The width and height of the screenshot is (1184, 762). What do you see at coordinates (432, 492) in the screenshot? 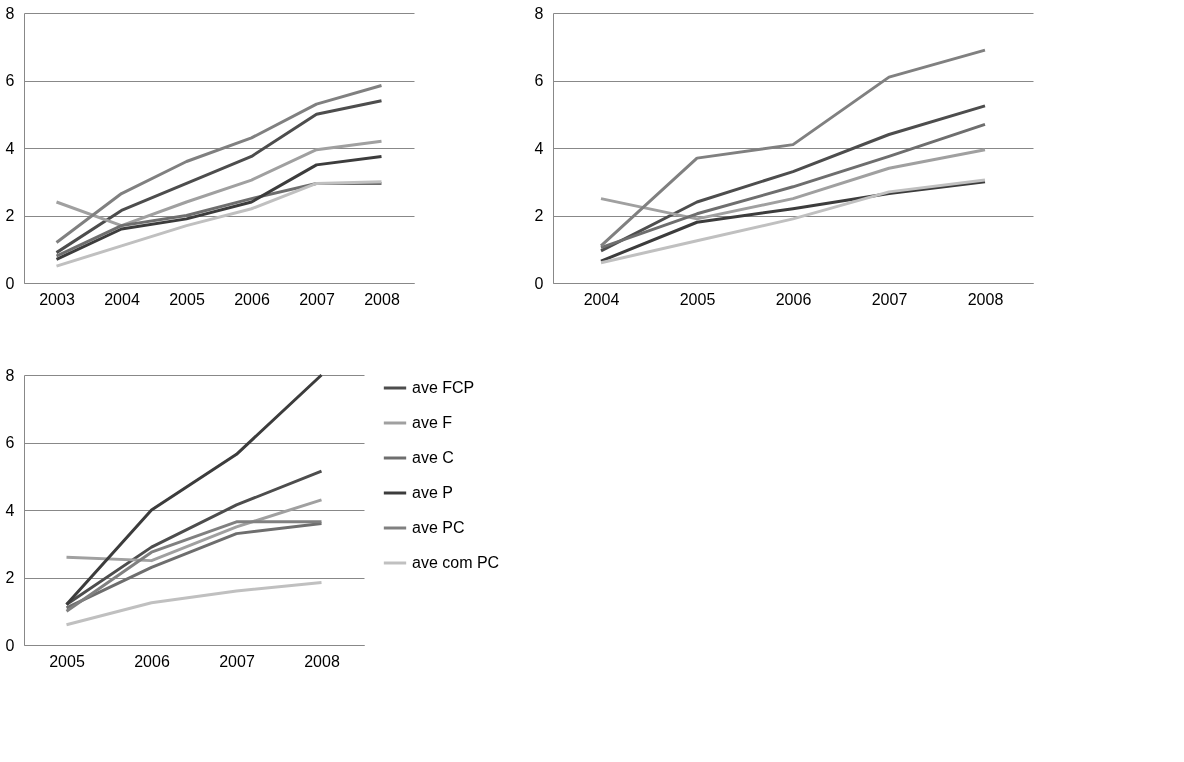
I see `legend-label: ave P` at bounding box center [432, 492].